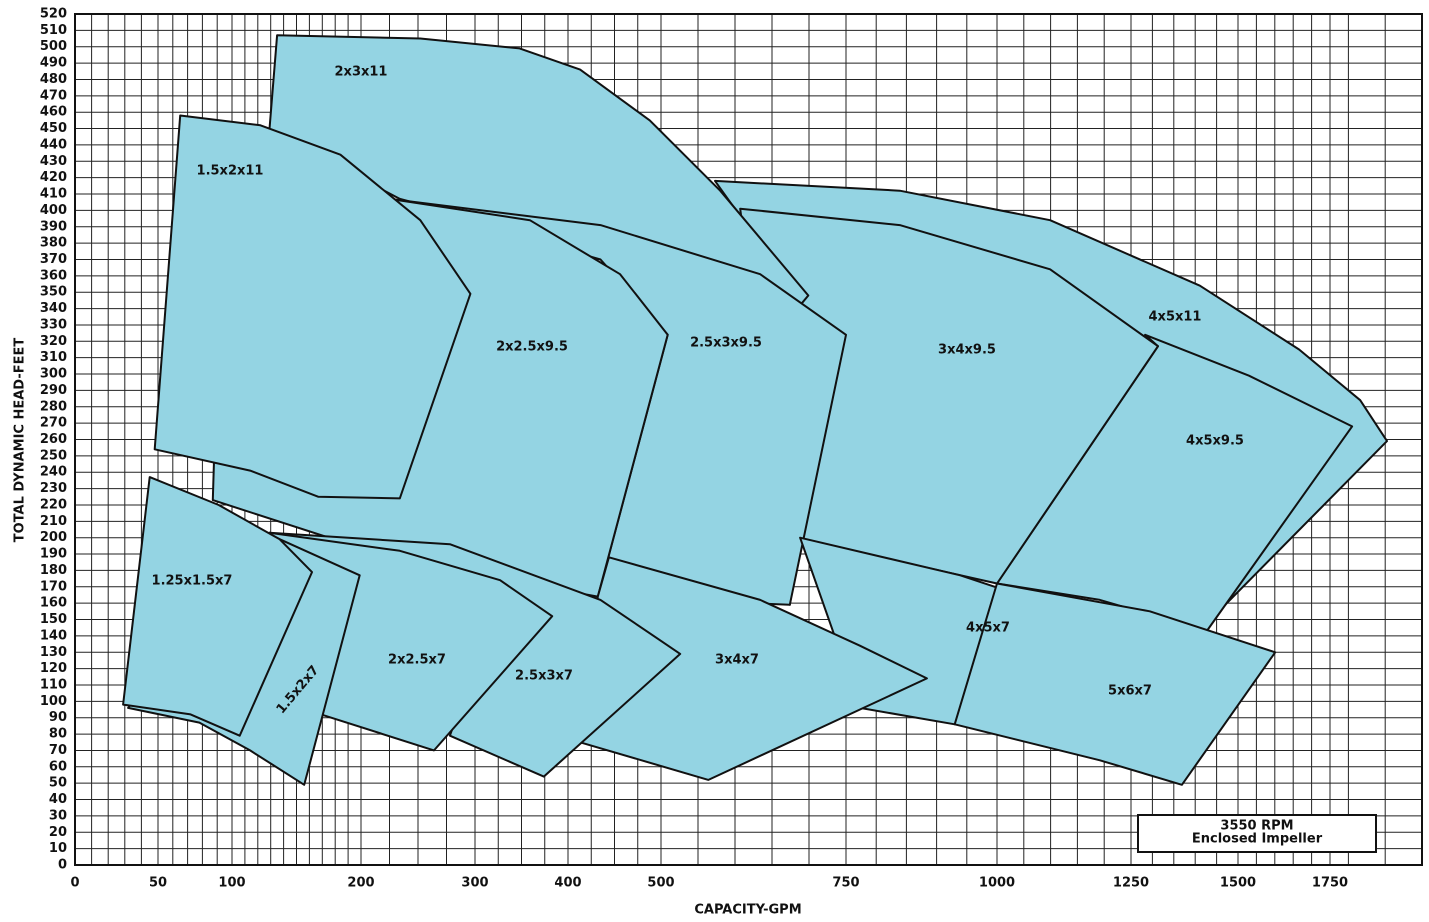 The width and height of the screenshot is (1429, 922). I want to click on annotation-text: Enclosed Impeller, so click(1257, 839).